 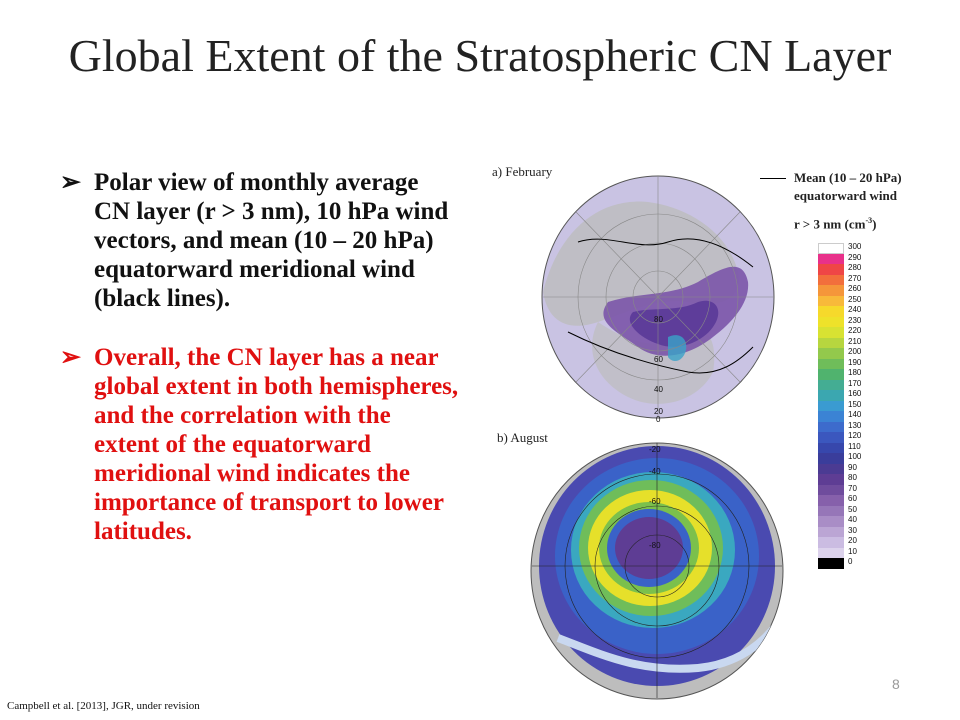 I want to click on colorbar-tick-label: 180, so click(x=855, y=372).